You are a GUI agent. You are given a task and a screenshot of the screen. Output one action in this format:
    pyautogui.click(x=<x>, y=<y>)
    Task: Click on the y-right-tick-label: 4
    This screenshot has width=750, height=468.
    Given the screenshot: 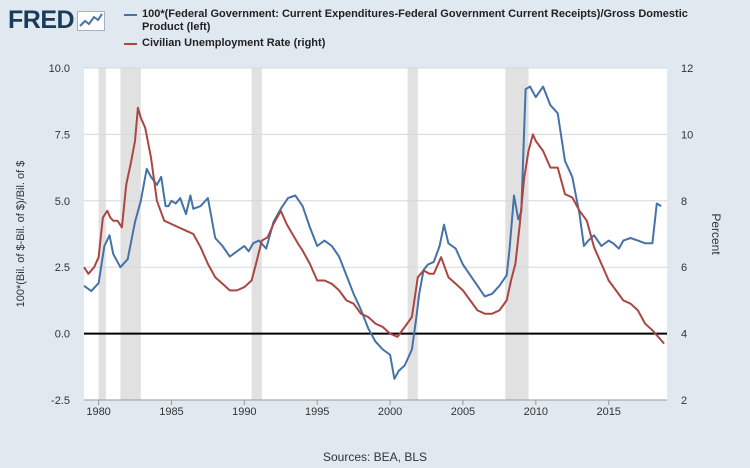 What is the action you would take?
    pyautogui.click(x=684, y=335)
    